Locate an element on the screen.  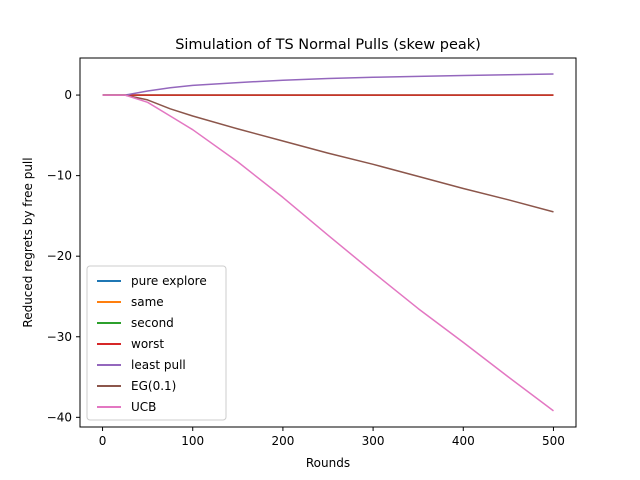
legend-label: worst is located at coordinates (147, 344).